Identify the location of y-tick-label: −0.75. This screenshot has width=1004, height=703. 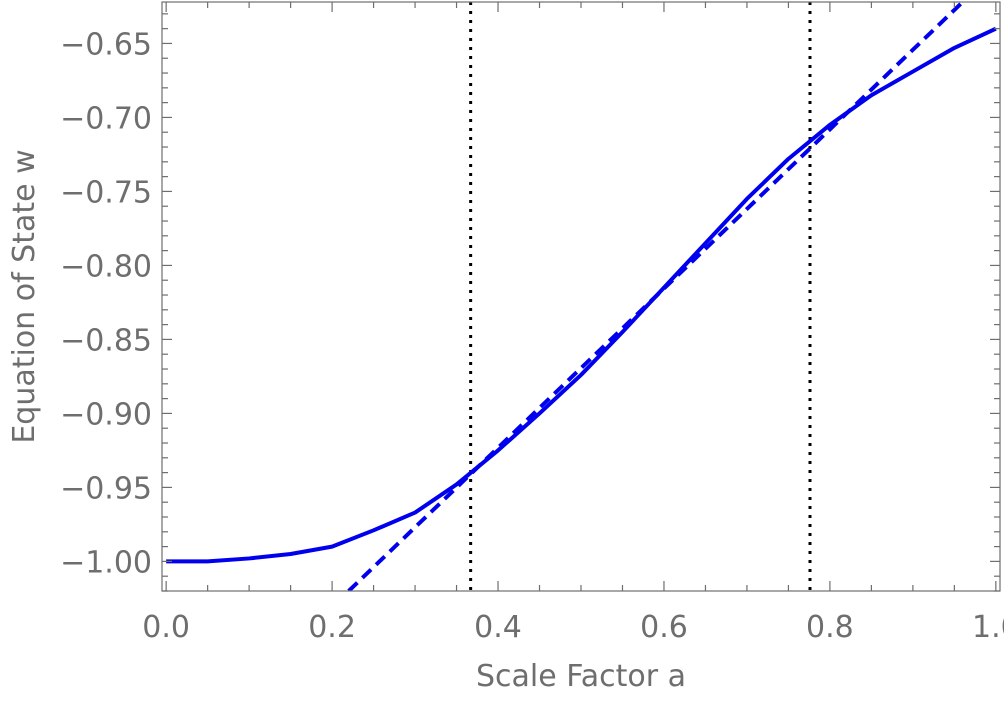
(106, 192).